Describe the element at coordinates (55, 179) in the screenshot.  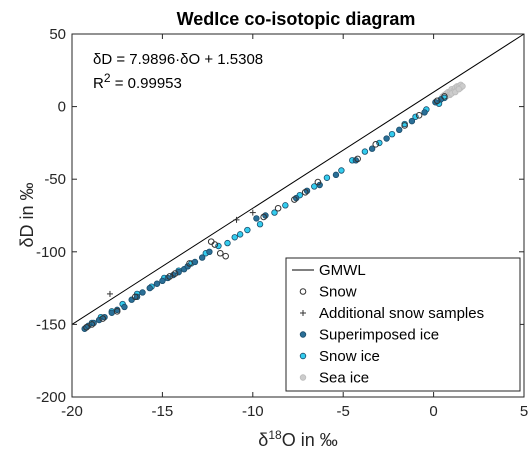
I see `y-tick-label: -50` at that location.